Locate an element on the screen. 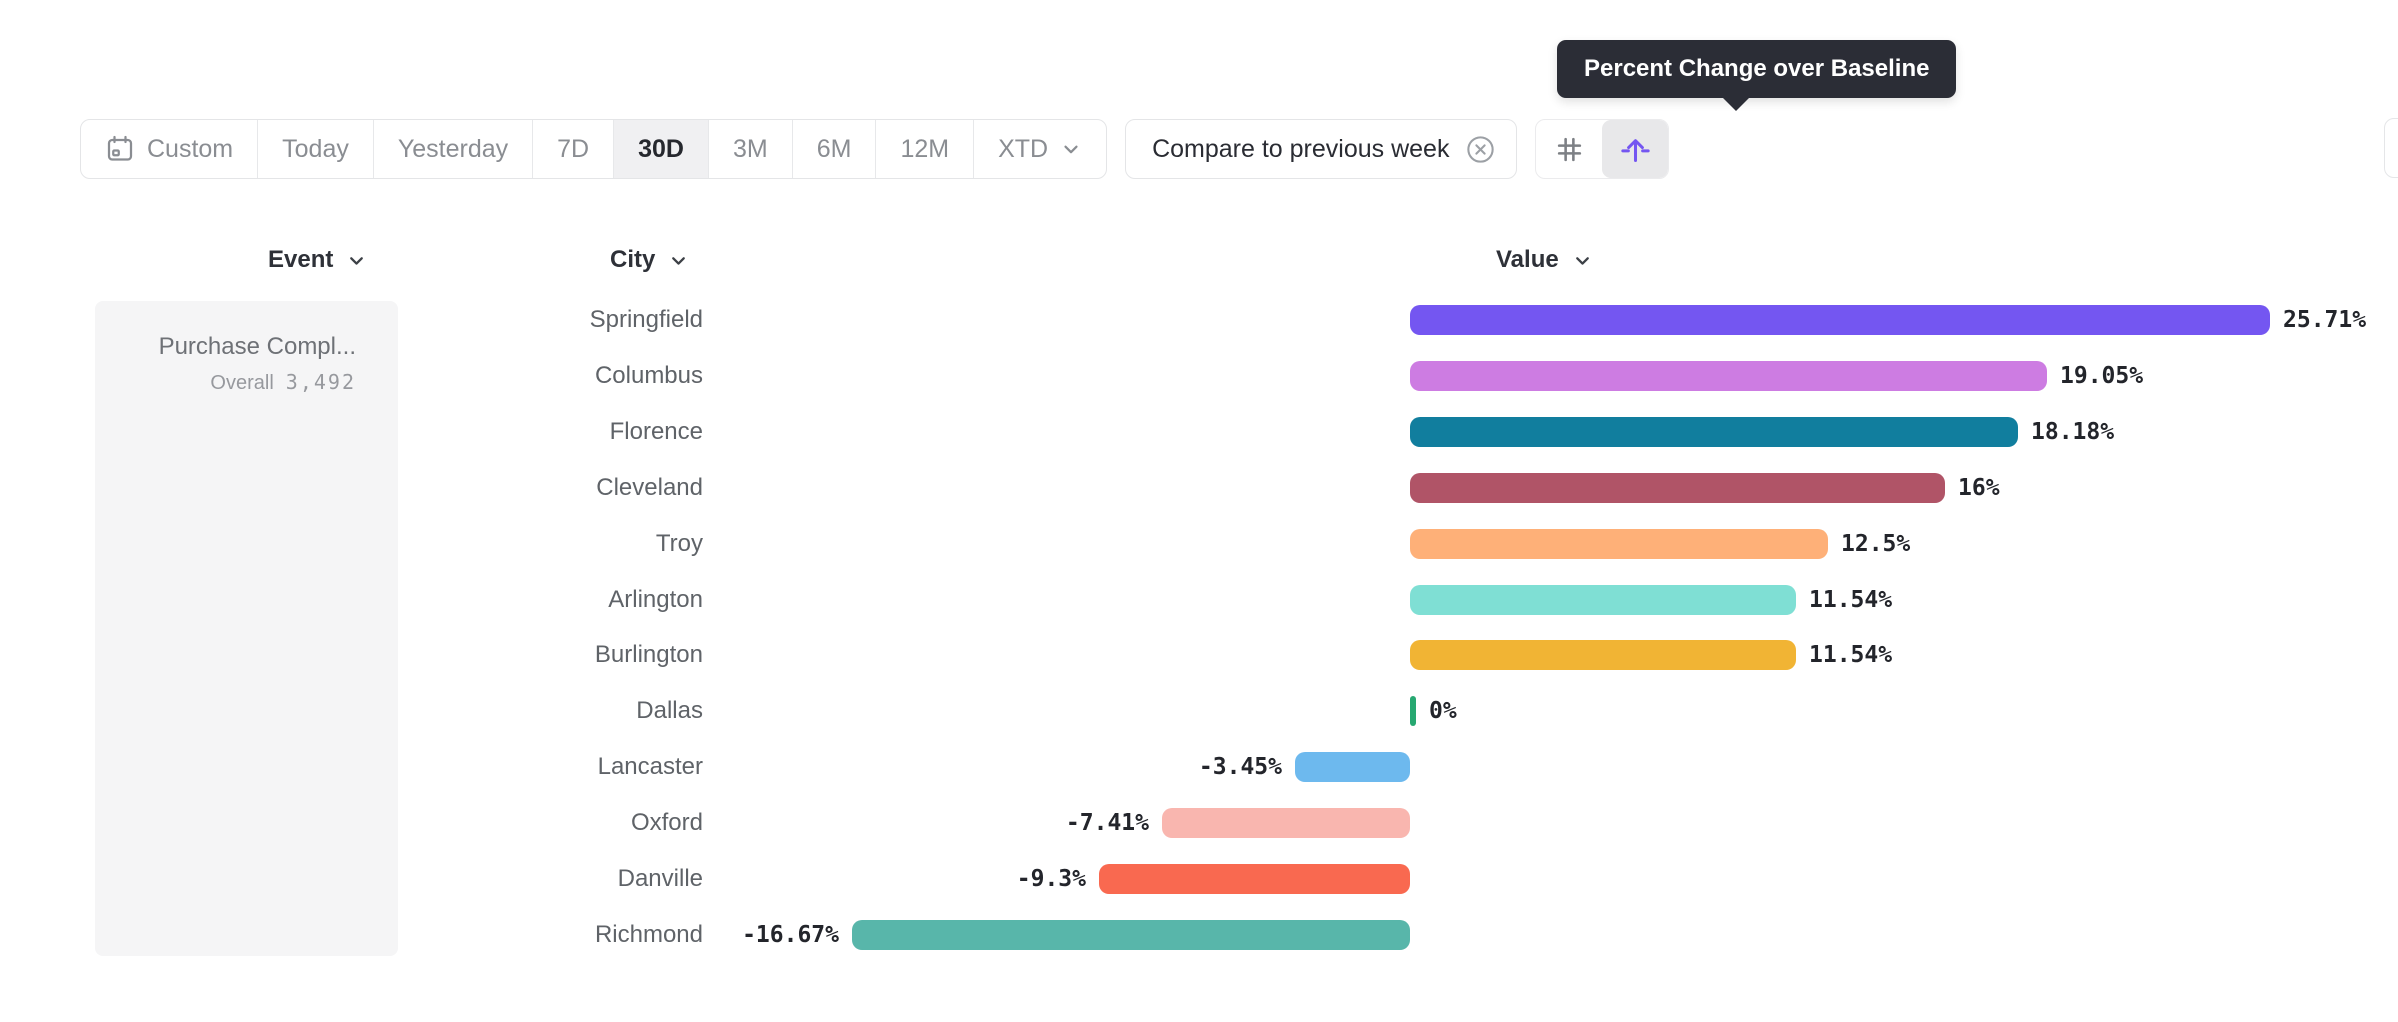 The width and height of the screenshot is (2398, 1022). toggle-grid-view is located at coordinates (1569, 149).